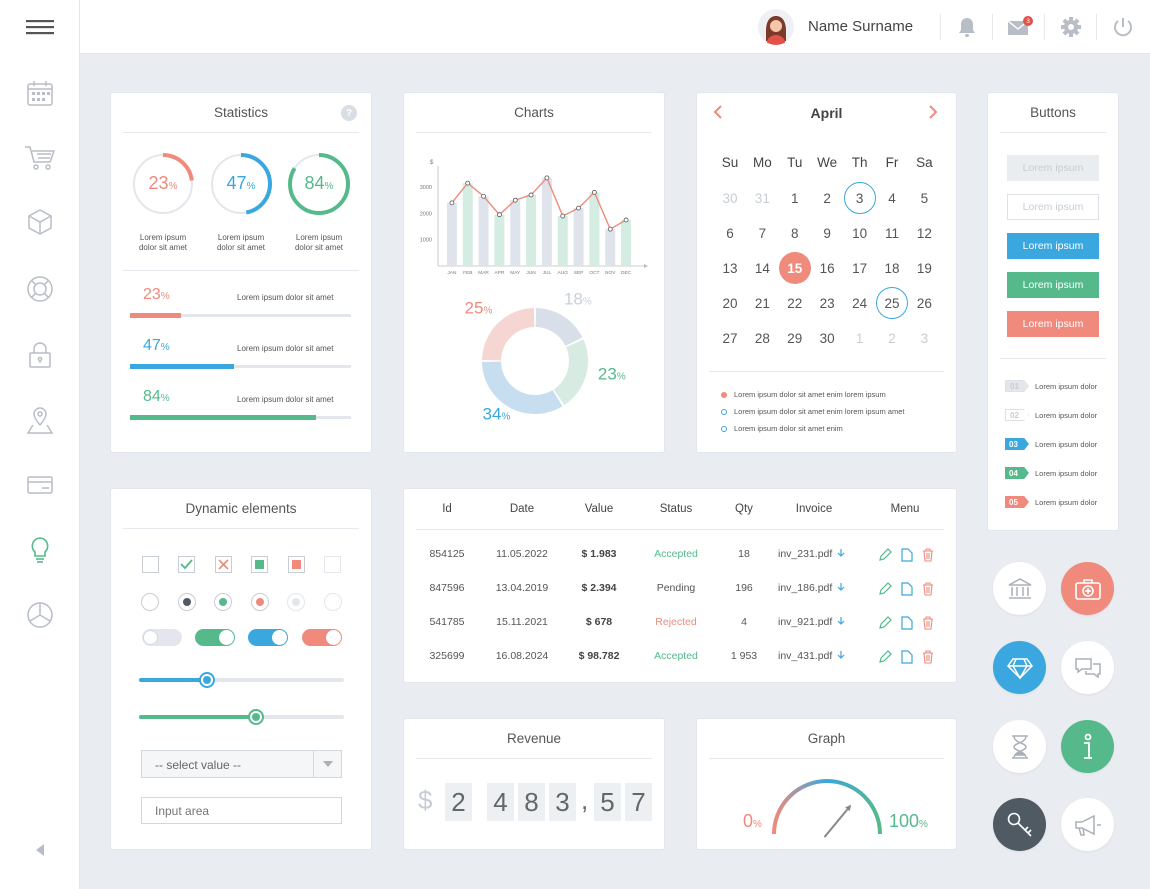  What do you see at coordinates (327, 764) in the screenshot?
I see `chevron-down-icon` at bounding box center [327, 764].